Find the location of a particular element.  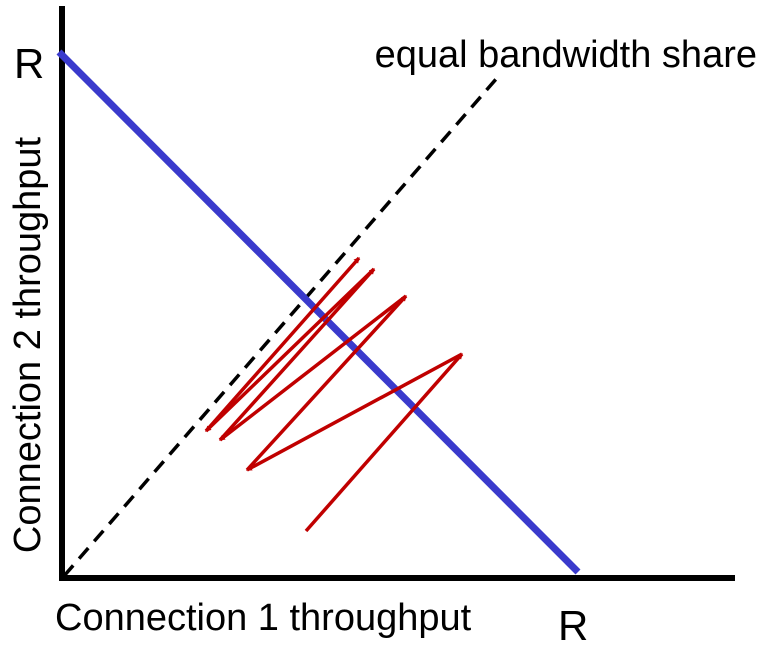

x-max-label: R is located at coordinates (573, 623).